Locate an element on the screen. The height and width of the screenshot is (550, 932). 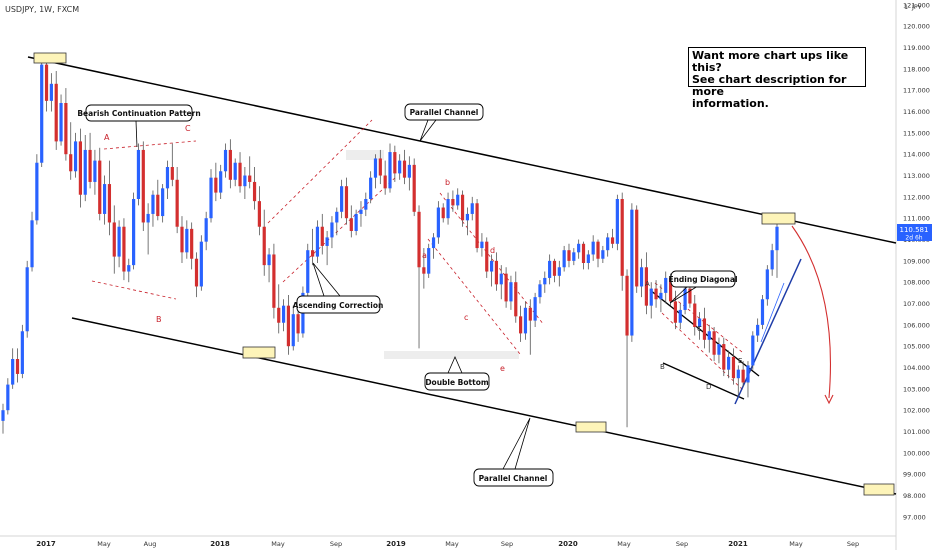
pc-bottom-callout-box is located at coordinates (513, 477).